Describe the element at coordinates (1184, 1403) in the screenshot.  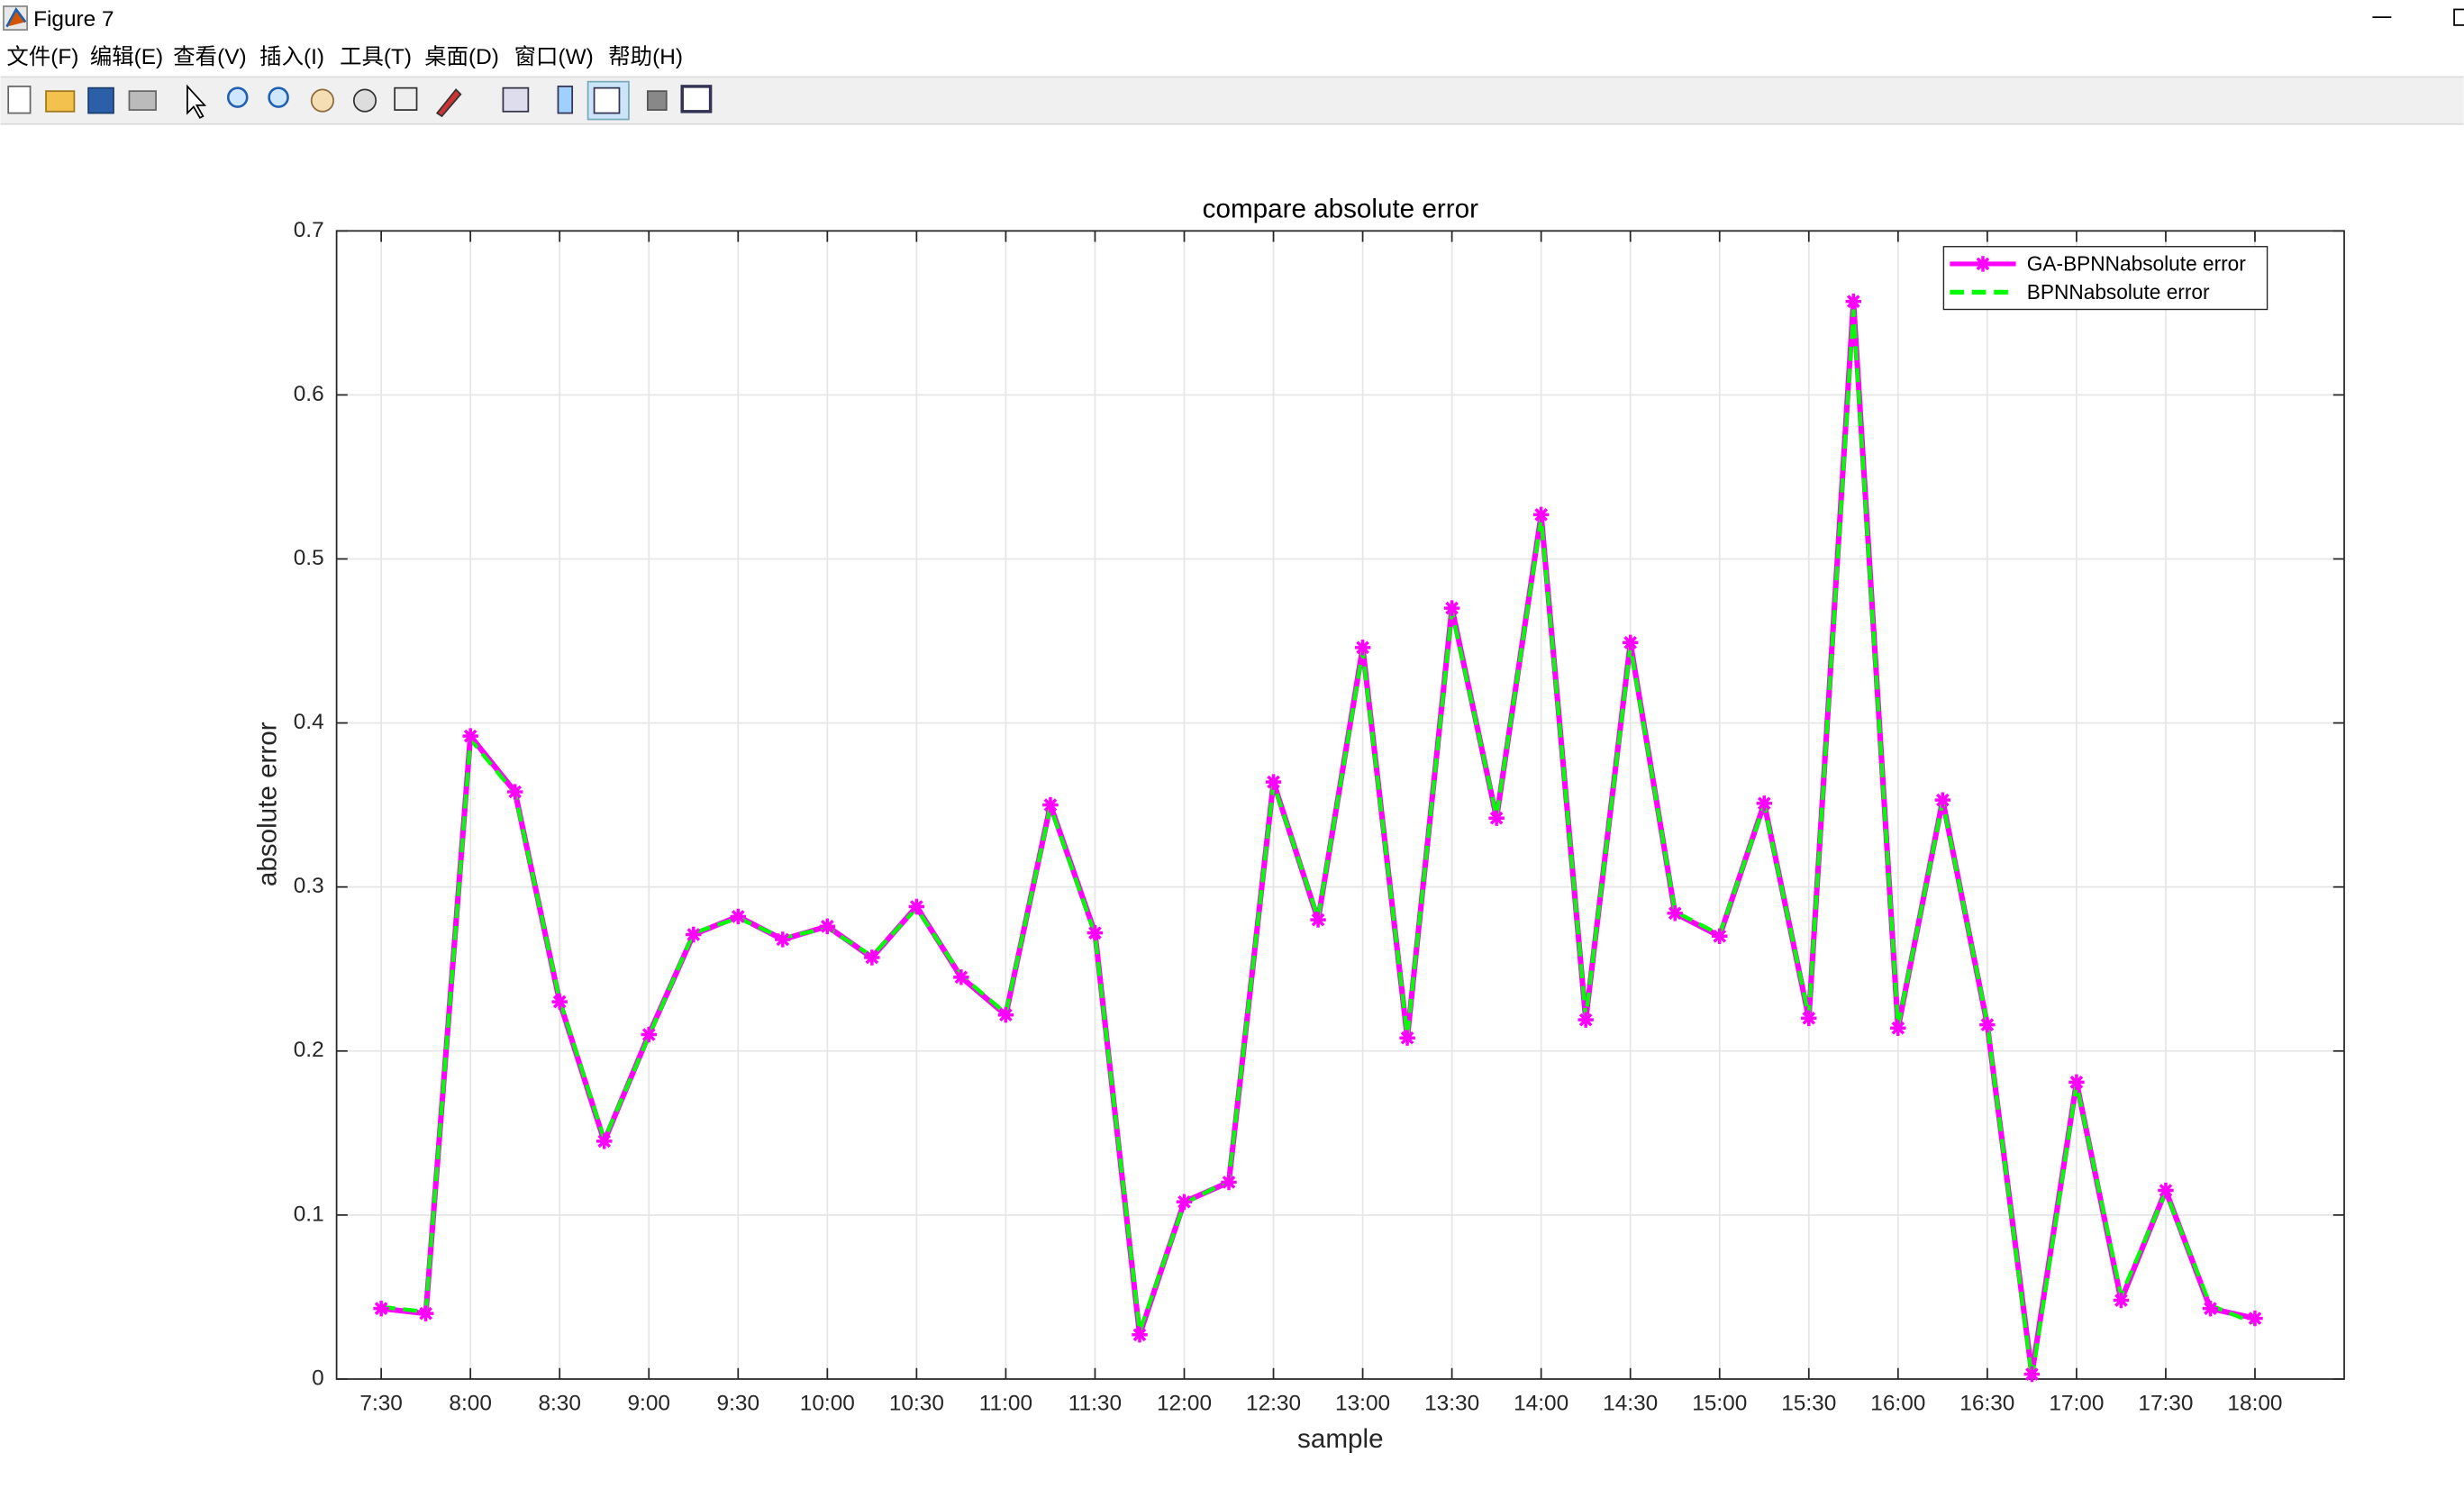
I see `x-tick-label: 12:00` at that location.